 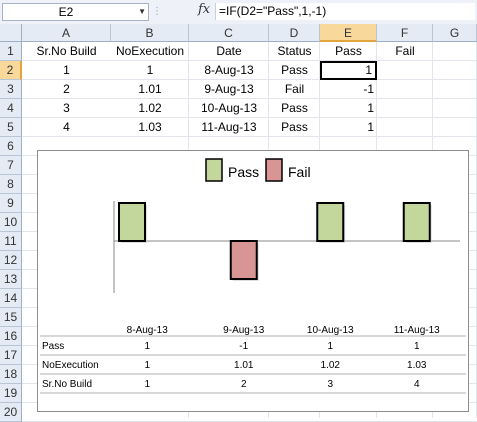 I want to click on name-box: E2 ▼, so click(x=75, y=12).